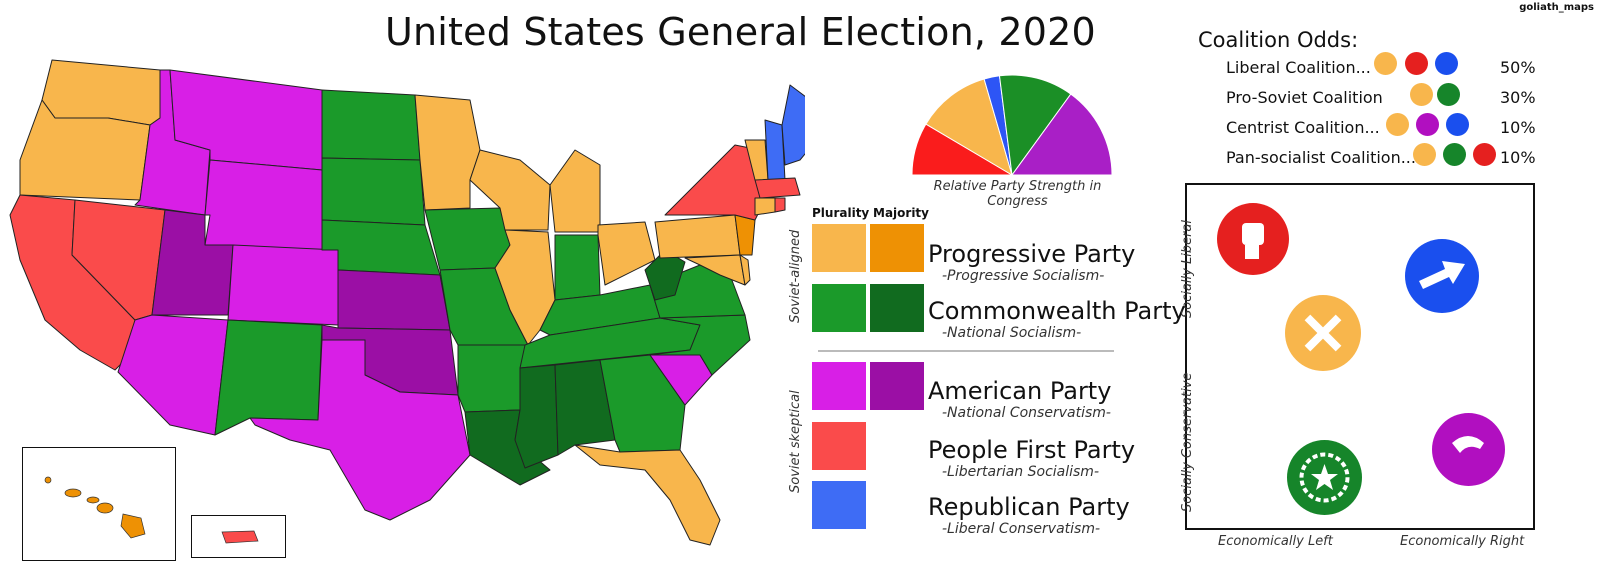  Describe the element at coordinates (1275, 541) in the screenshot. I see `compass-x-left-label: Economically Left` at that location.